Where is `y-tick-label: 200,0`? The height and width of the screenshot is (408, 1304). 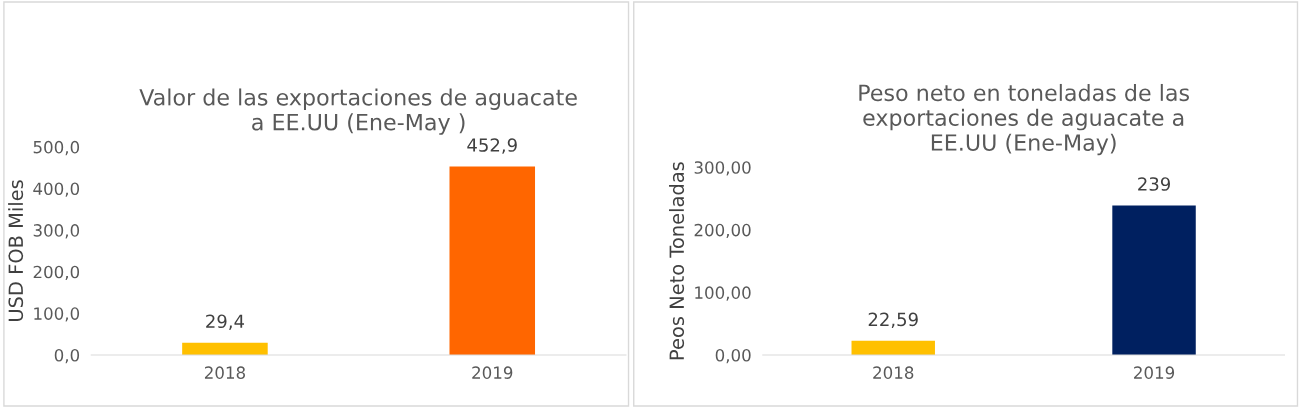
y-tick-label: 200,0 is located at coordinates (56, 272).